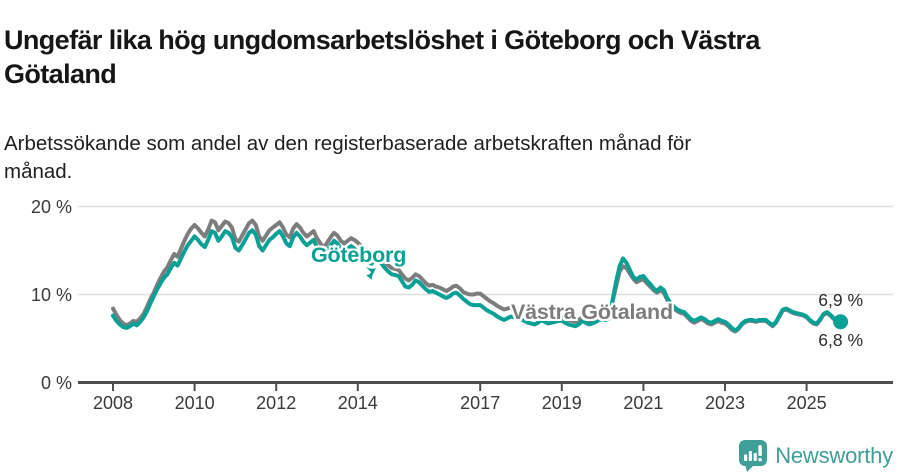 The height and width of the screenshot is (474, 900). I want to click on end-value-label-vastra-gotaland: 6,8 %, so click(840, 340).